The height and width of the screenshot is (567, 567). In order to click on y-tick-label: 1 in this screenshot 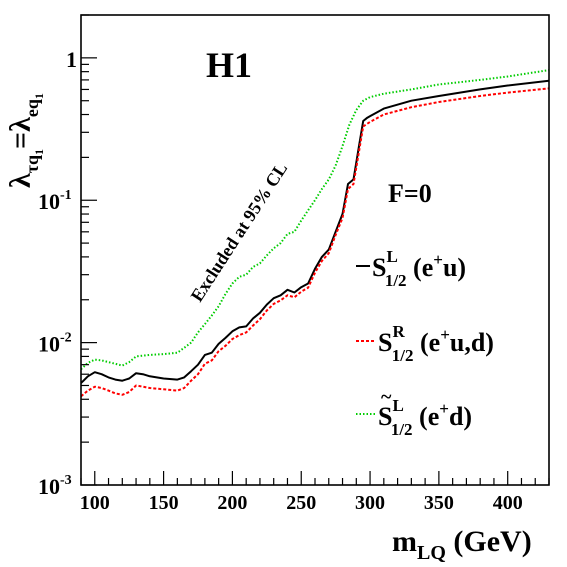, I will do `click(71, 59)`.